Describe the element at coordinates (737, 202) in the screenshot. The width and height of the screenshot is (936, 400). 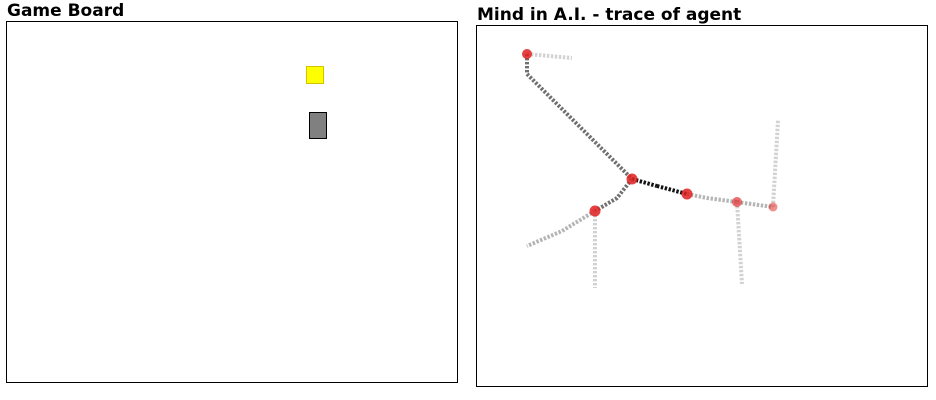
I see `trace-node-right` at that location.